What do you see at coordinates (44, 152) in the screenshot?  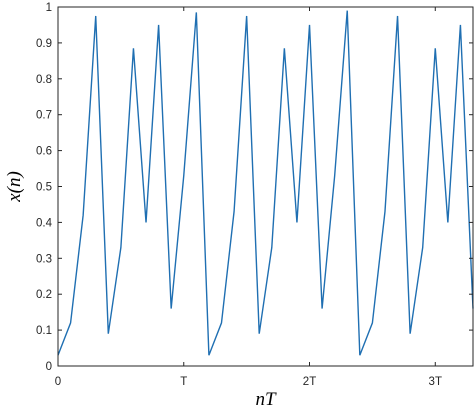 I see `y-tick-label: 0.6` at bounding box center [44, 152].